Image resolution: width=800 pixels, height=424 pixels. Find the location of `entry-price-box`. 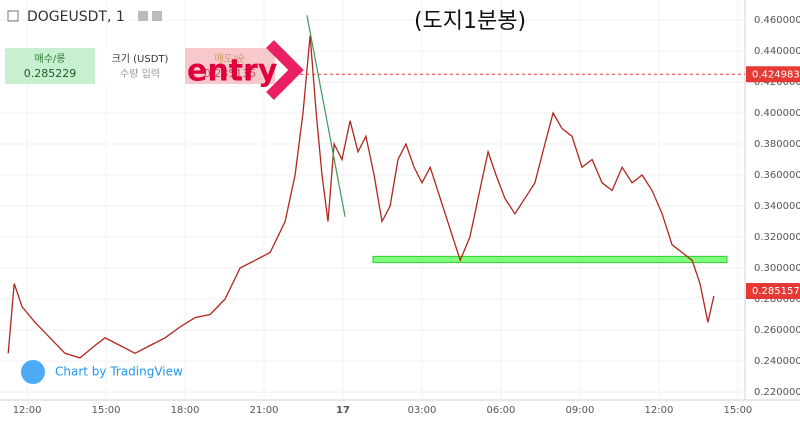

entry-price-box is located at coordinates (773, 74).